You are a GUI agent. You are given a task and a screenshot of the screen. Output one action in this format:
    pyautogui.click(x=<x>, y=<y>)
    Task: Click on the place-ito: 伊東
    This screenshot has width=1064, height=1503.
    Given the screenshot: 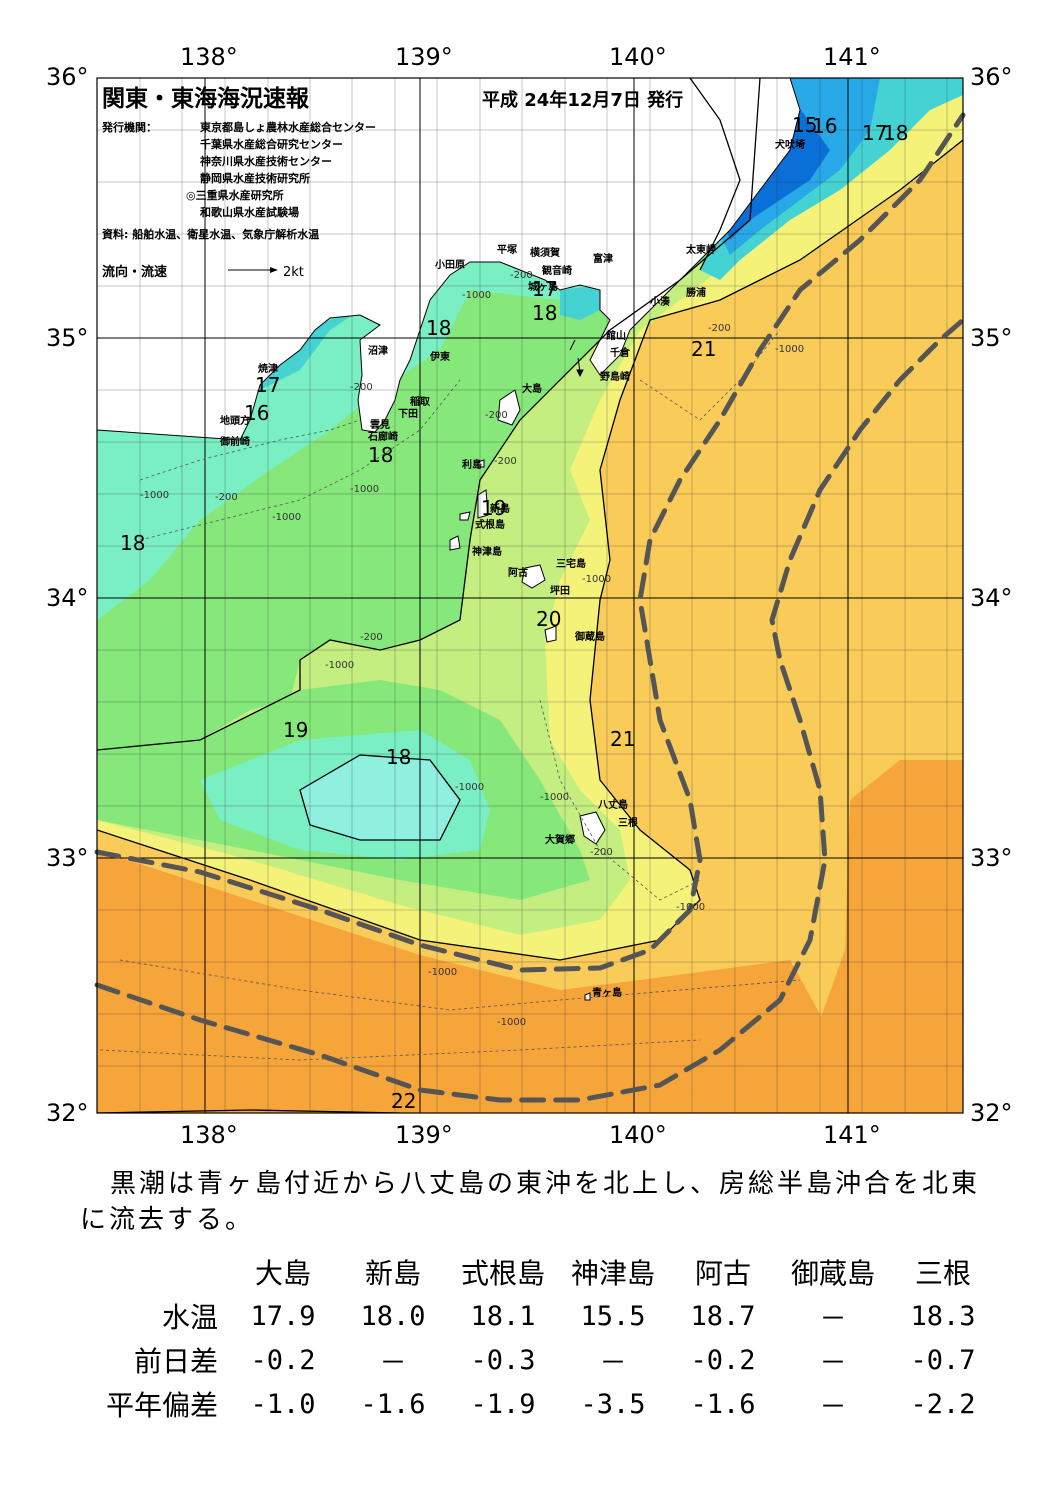 What is the action you would take?
    pyautogui.click(x=439, y=356)
    